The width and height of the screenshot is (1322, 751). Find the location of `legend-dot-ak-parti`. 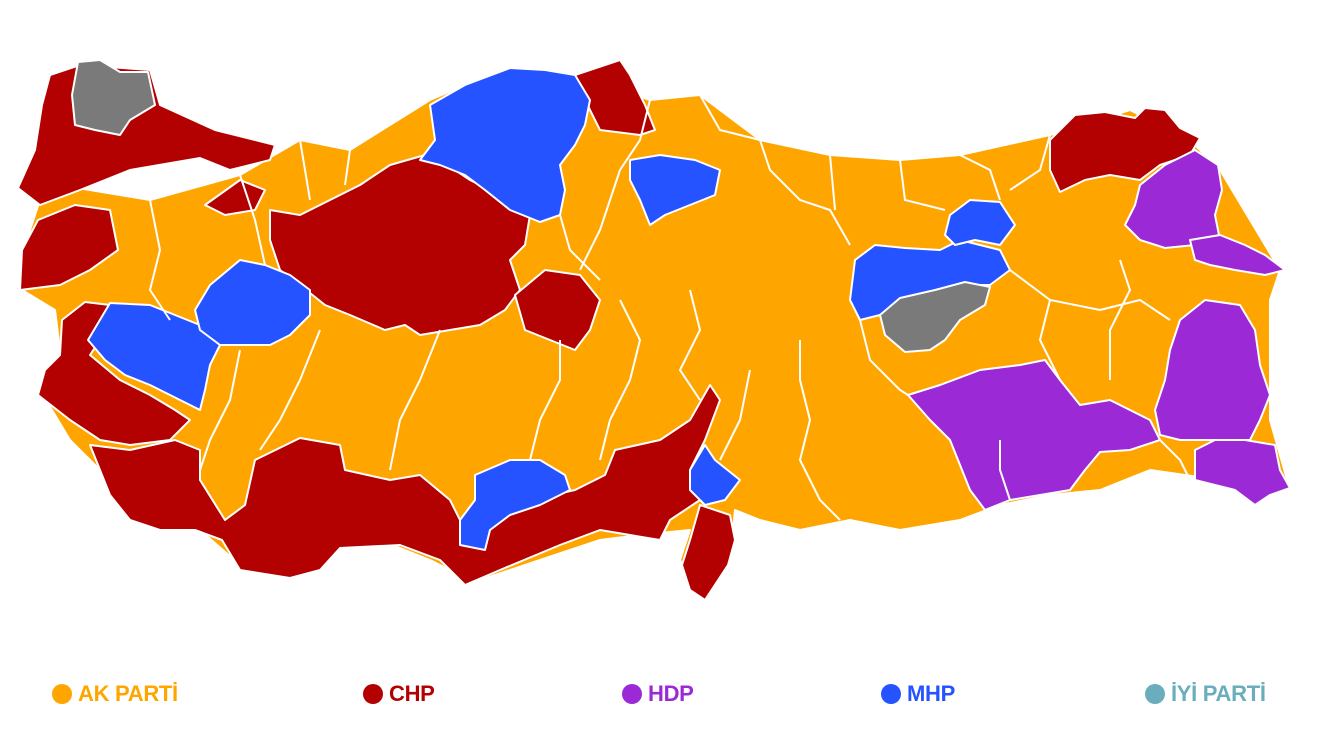

legend-dot-ak-parti is located at coordinates (62, 694).